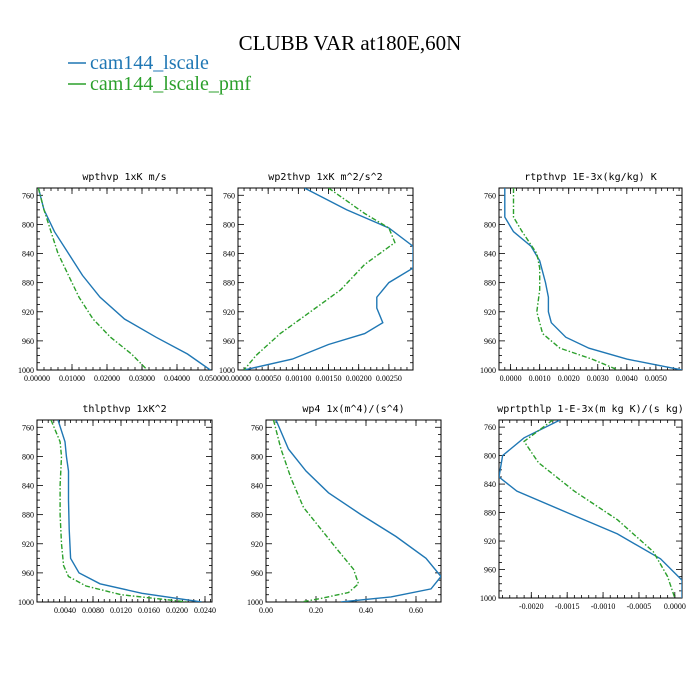 The height and width of the screenshot is (700, 700). Describe the element at coordinates (490, 283) in the screenshot. I see `panel-2-ytick-label: 880` at that location.